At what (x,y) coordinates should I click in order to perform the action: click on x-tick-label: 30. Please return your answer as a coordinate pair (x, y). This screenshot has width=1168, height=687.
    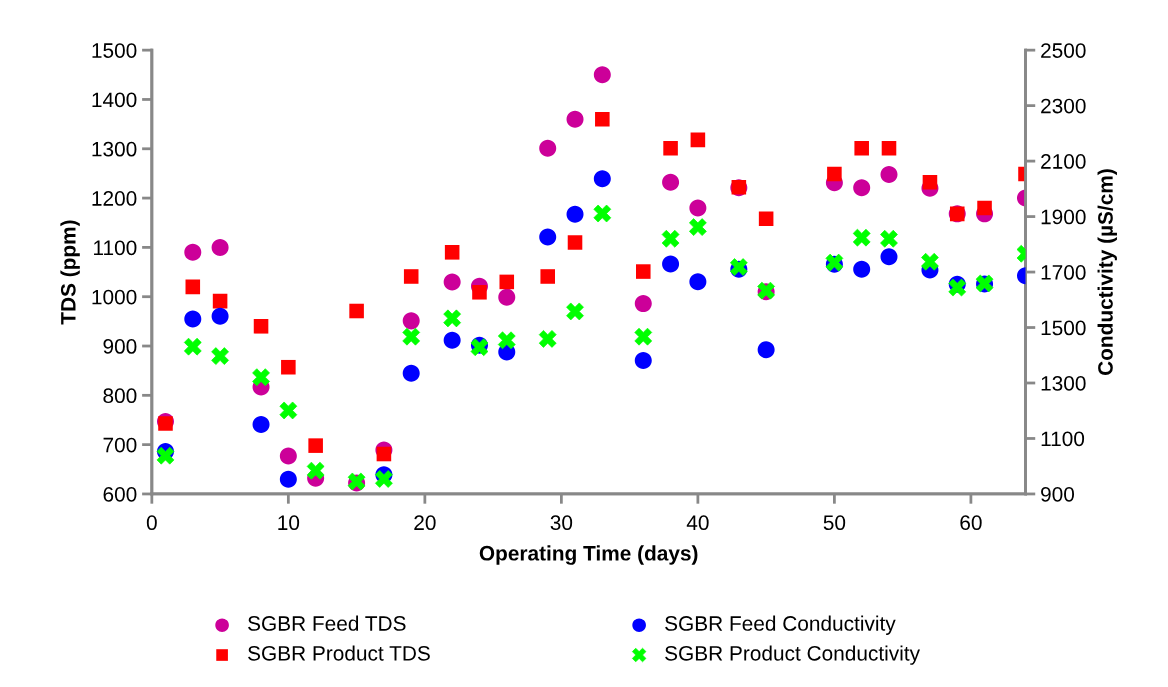
    Looking at the image, I should click on (561, 523).